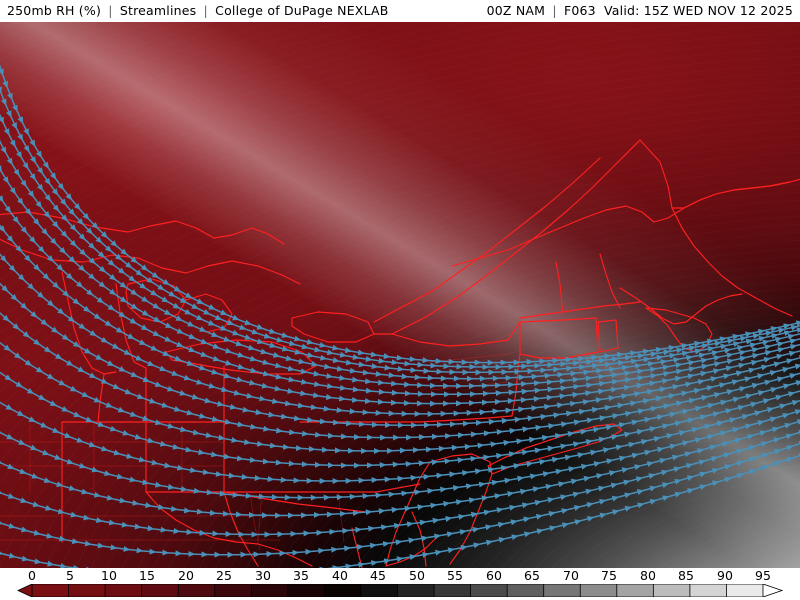 The height and width of the screenshot is (600, 800). What do you see at coordinates (609, 575) in the screenshot?
I see `colorbar-tick-75: 75` at bounding box center [609, 575].